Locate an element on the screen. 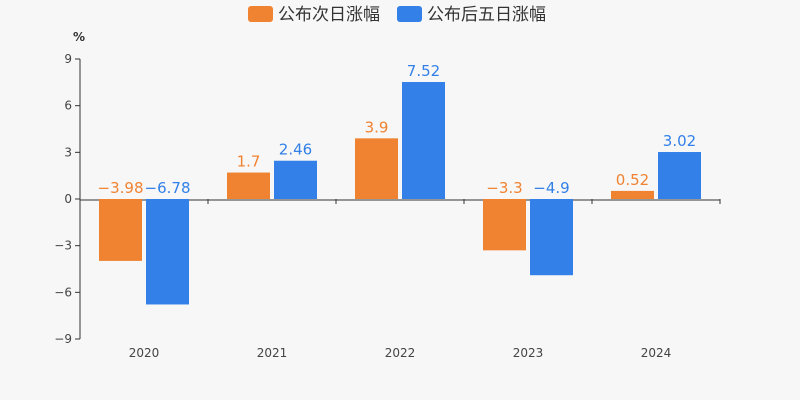 This screenshot has height=400, width=800. x-tick-label: 2020 is located at coordinates (144, 353).